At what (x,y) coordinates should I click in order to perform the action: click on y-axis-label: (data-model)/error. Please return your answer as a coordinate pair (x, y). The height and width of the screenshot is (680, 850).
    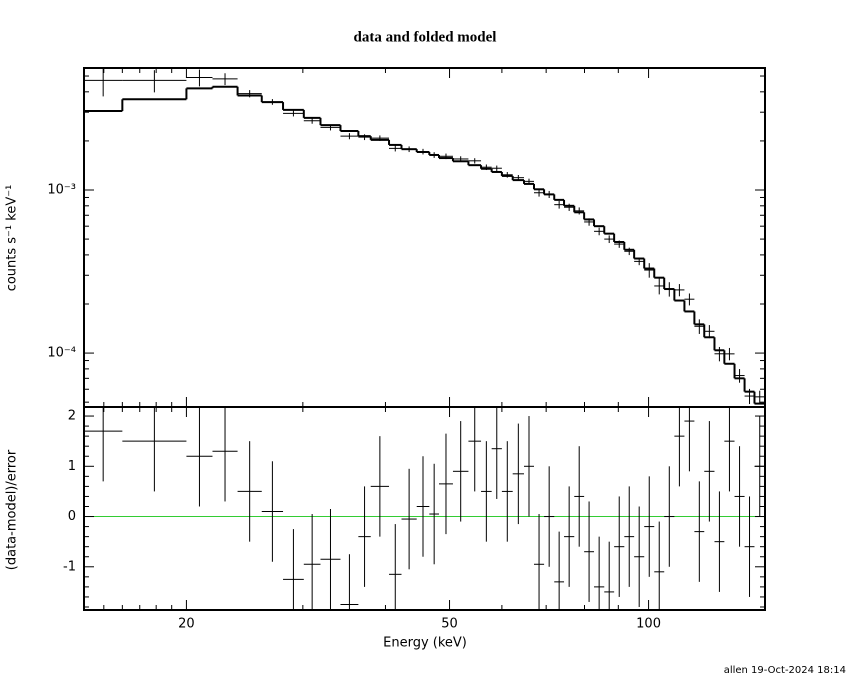
    Looking at the image, I should click on (12, 509).